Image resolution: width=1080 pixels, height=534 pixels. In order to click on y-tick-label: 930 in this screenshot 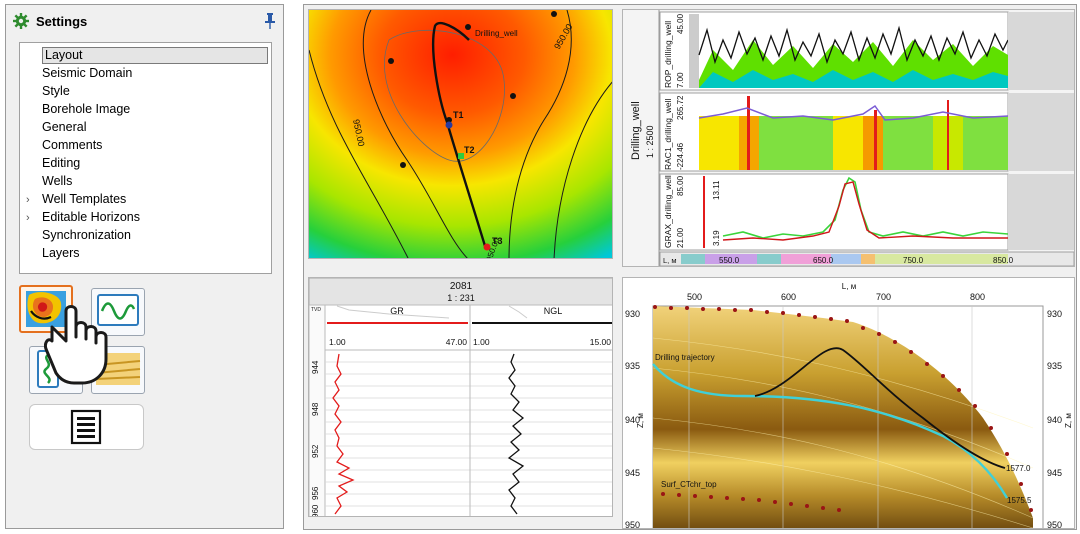, I will do `click(632, 314)`.